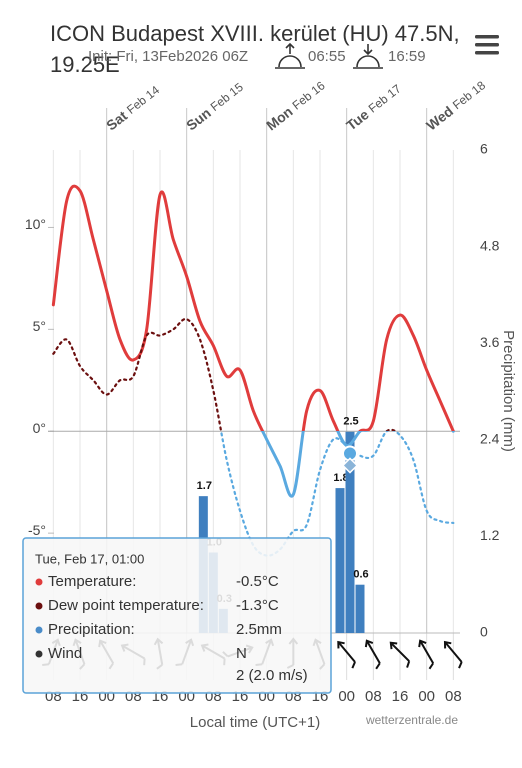 The width and height of the screenshot is (522, 768). I want to click on precip-label: 2.5, so click(350, 422).